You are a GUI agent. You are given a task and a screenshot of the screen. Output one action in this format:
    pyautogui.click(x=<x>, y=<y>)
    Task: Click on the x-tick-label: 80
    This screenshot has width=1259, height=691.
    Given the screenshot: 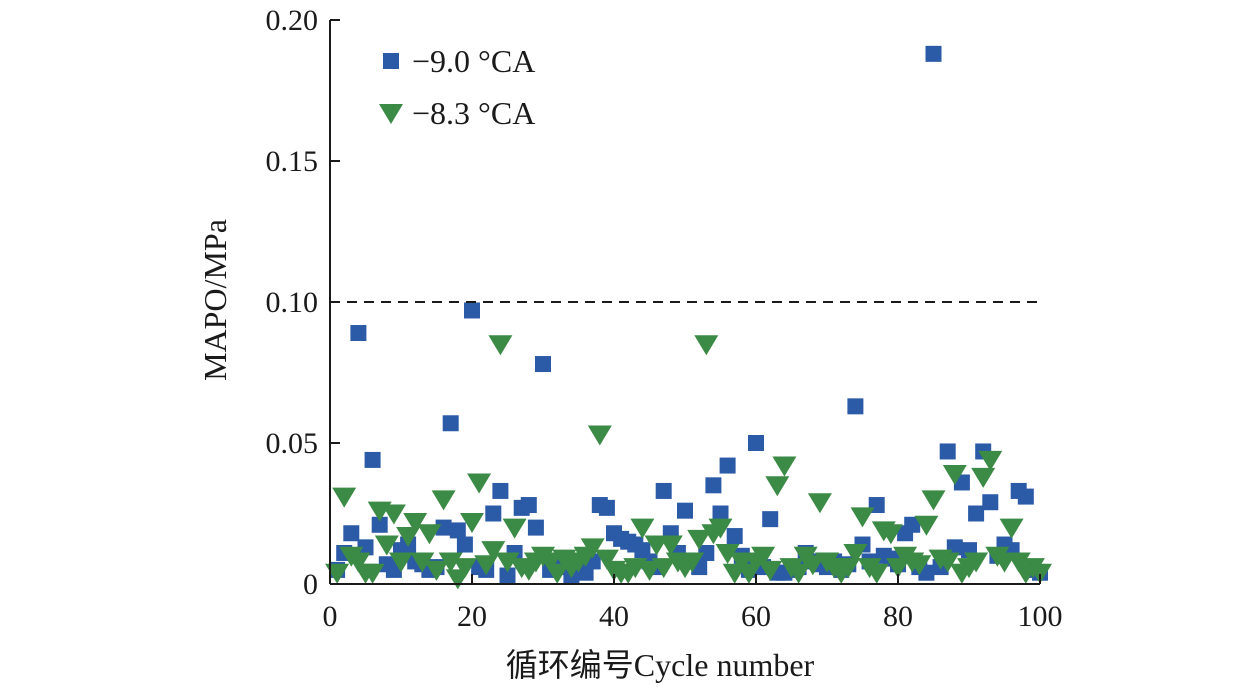 What is the action you would take?
    pyautogui.click(x=898, y=616)
    